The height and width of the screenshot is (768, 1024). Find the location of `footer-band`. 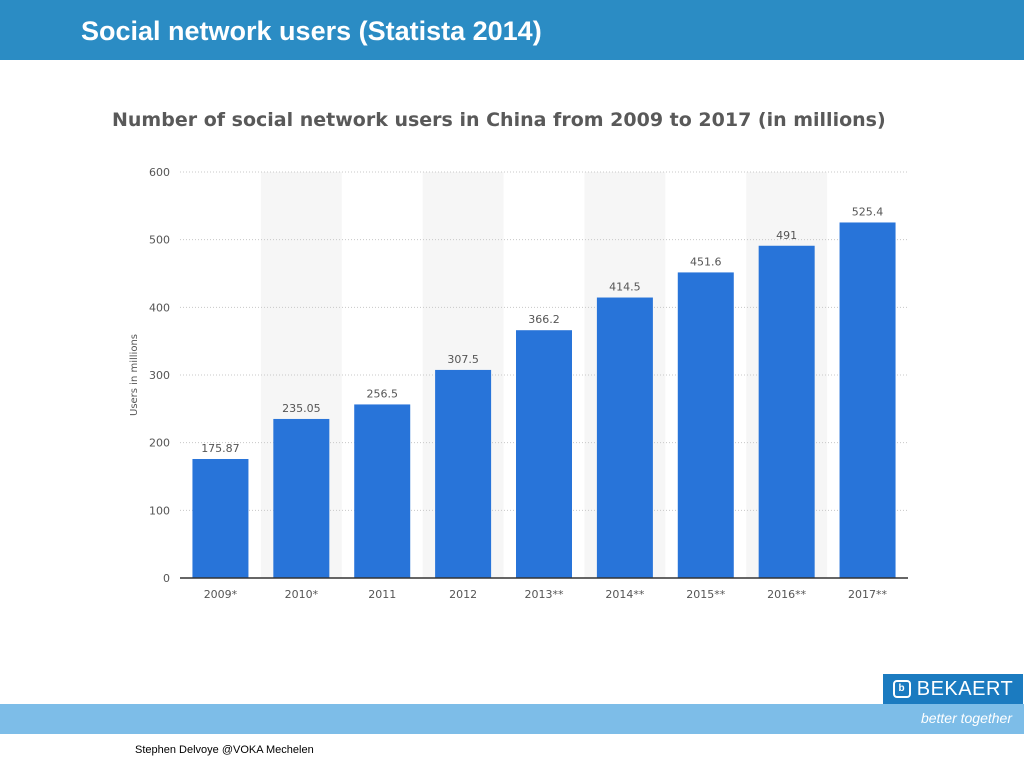

footer-band is located at coordinates (512, 719).